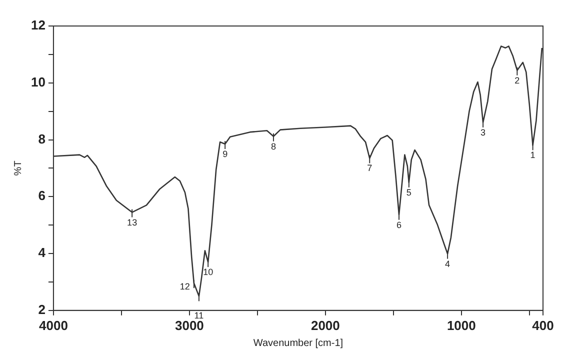  I want to click on annotation: 8, so click(273, 146).